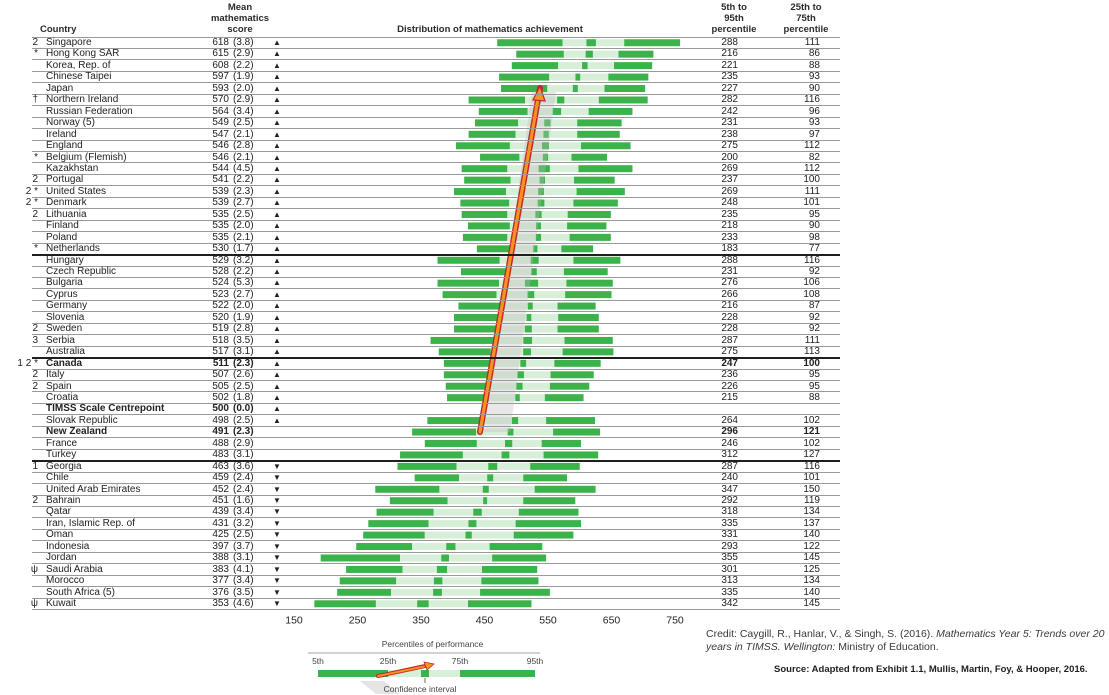 This screenshot has height=695, width=1109. What do you see at coordinates (220, 546) in the screenshot?
I see `row-mean: 397` at bounding box center [220, 546].